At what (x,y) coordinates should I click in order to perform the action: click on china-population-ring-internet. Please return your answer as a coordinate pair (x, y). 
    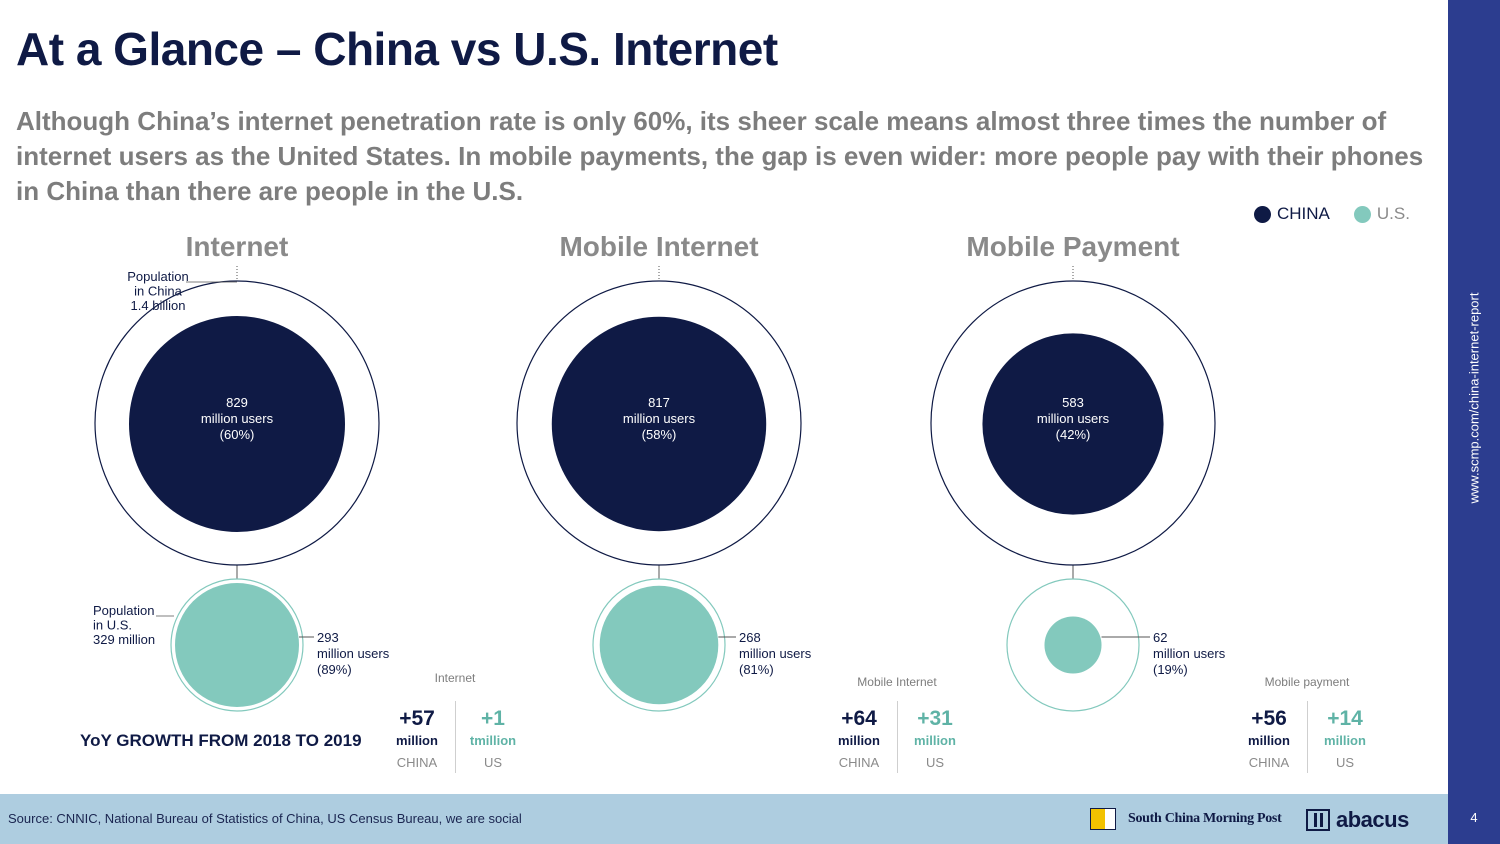
    Looking at the image, I should click on (237, 423).